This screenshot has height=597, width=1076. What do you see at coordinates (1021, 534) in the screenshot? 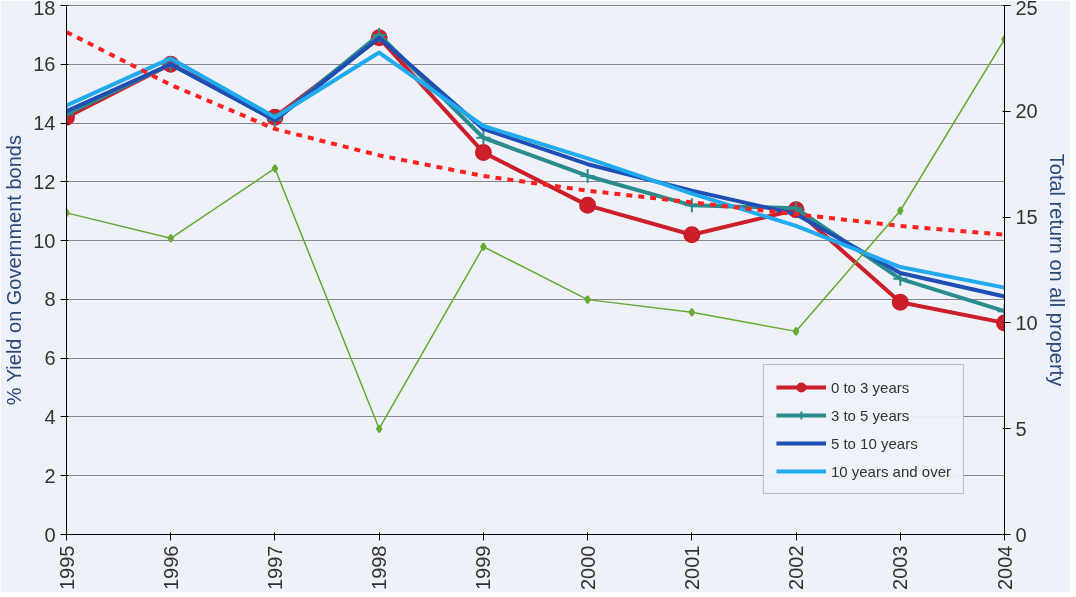
I see `y2-tick-label: 0` at bounding box center [1021, 534].